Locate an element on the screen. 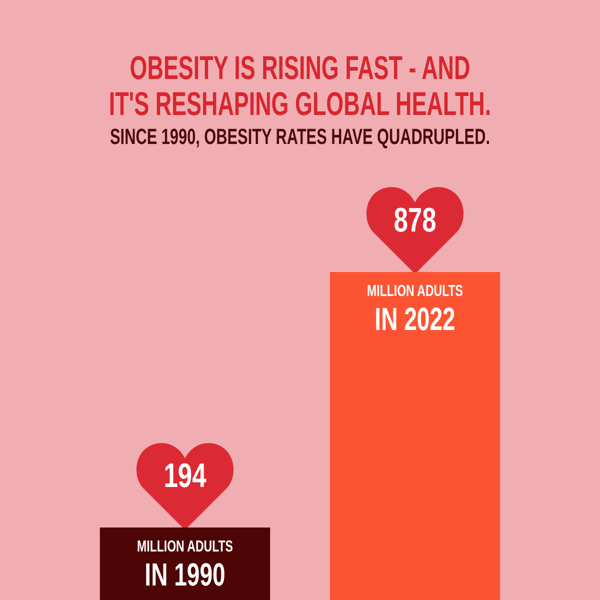 Image resolution: width=600 pixels, height=600 pixels. x-tick-label: MILLION ADULTS IN 1990 is located at coordinates (185, 564).